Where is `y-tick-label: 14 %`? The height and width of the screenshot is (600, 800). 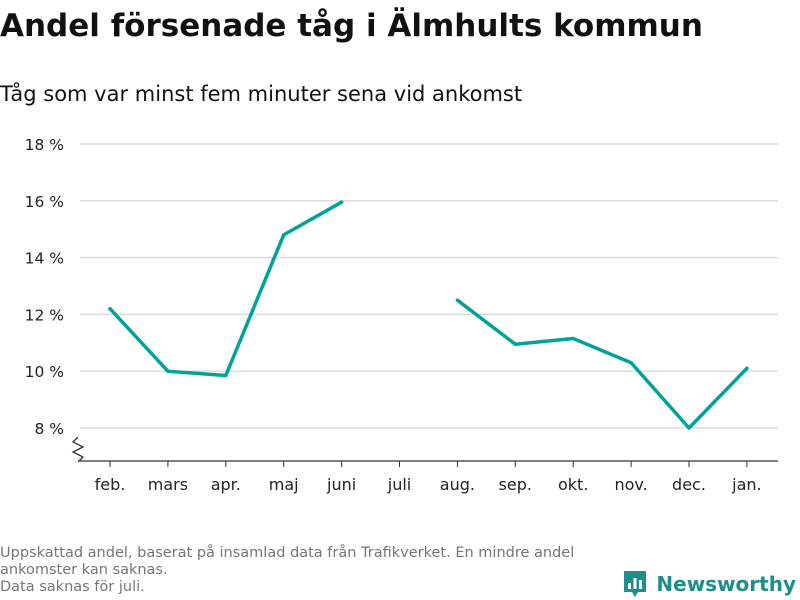 y-tick-label: 14 % is located at coordinates (44, 259).